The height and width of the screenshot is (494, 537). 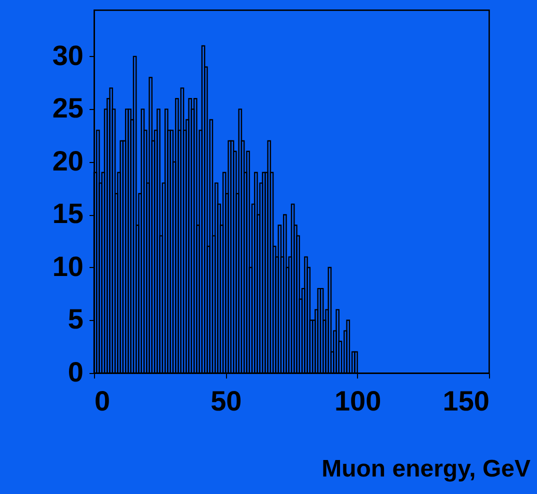 What do you see at coordinates (76, 372) in the screenshot?
I see `y-tick-label: 0` at bounding box center [76, 372].